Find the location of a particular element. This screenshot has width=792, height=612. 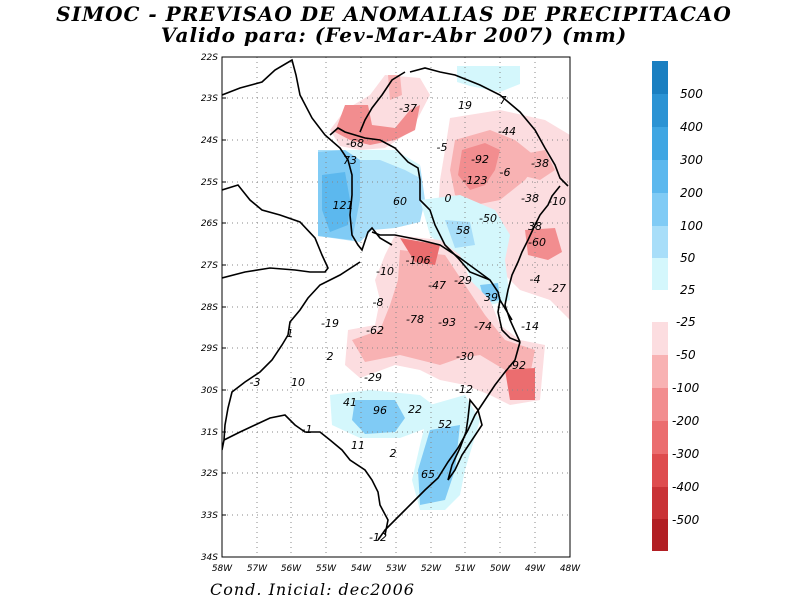

map-subtitle: Valido para: (Fev-Mar-Abr 2007) (mm) is located at coordinates (394, 35).